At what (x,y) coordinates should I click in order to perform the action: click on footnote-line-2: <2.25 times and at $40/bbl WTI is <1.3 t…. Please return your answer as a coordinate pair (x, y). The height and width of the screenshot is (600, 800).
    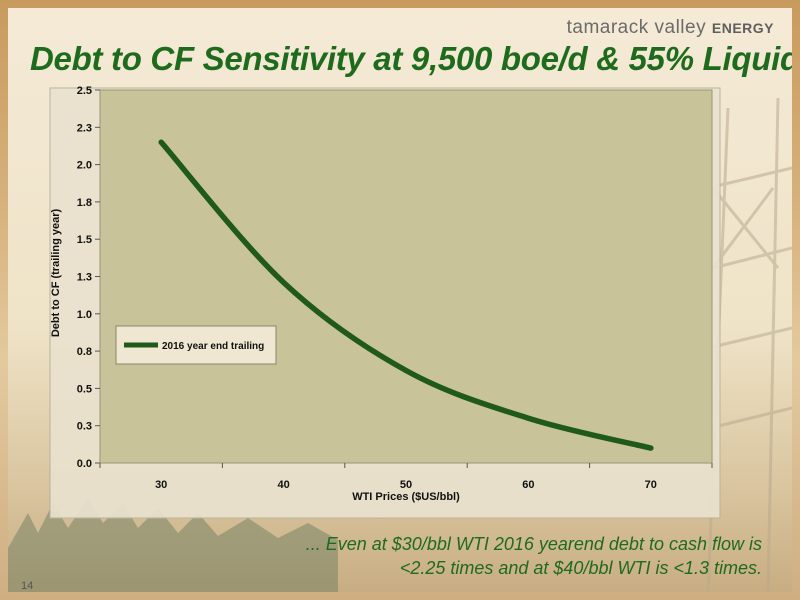
    Looking at the image, I should click on (580, 568).